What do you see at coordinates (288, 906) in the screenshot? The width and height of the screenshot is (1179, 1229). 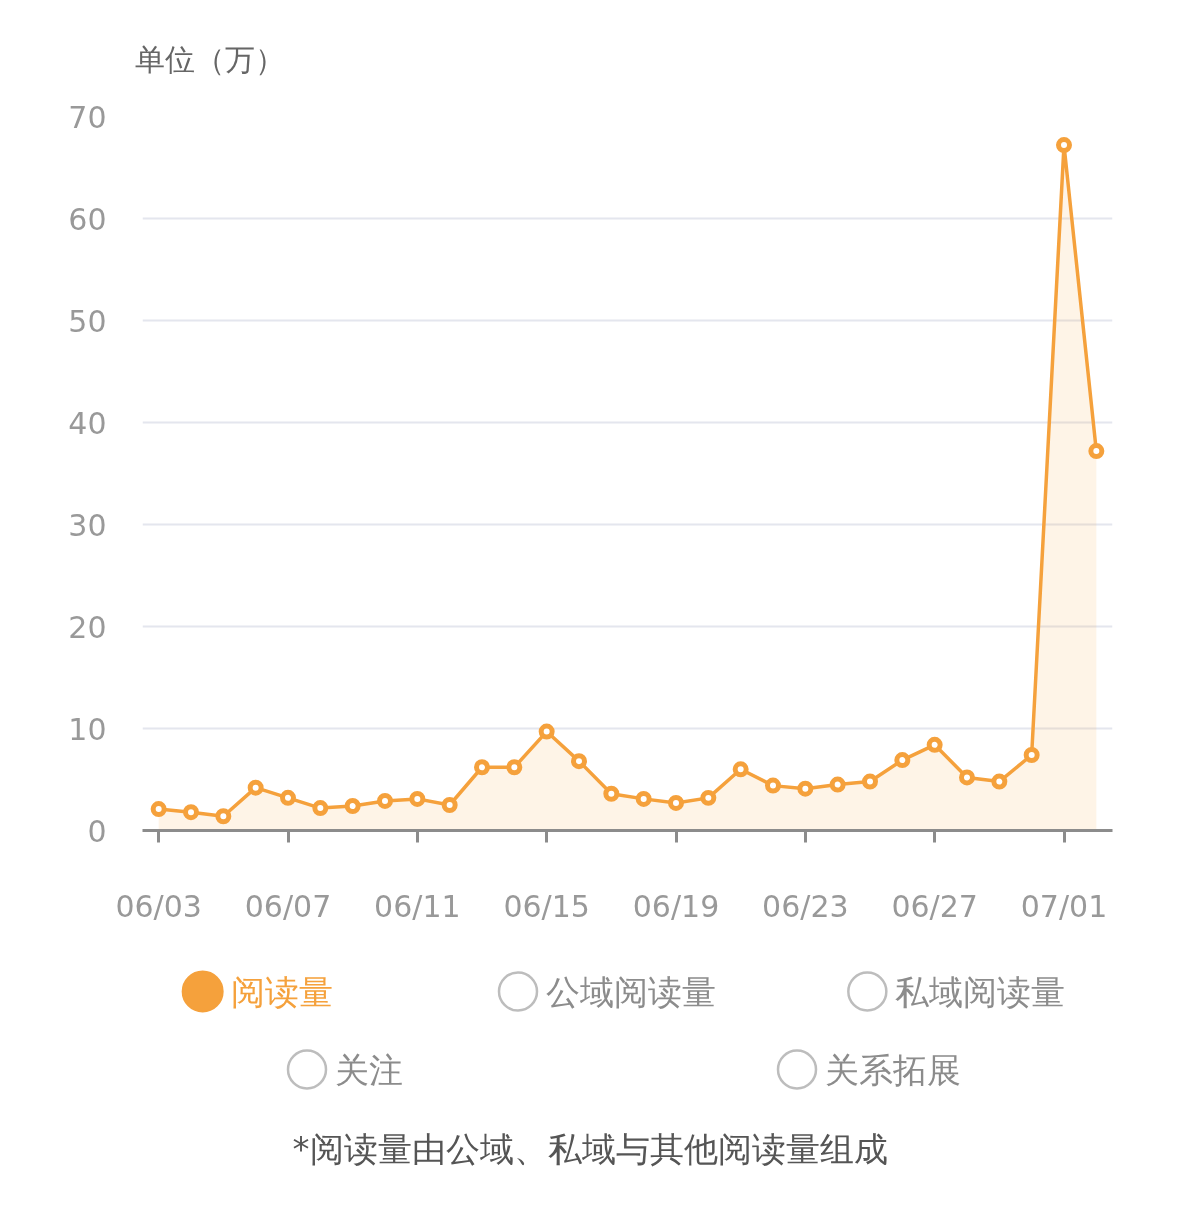 I see `x-tick-label: 06/07` at bounding box center [288, 906].